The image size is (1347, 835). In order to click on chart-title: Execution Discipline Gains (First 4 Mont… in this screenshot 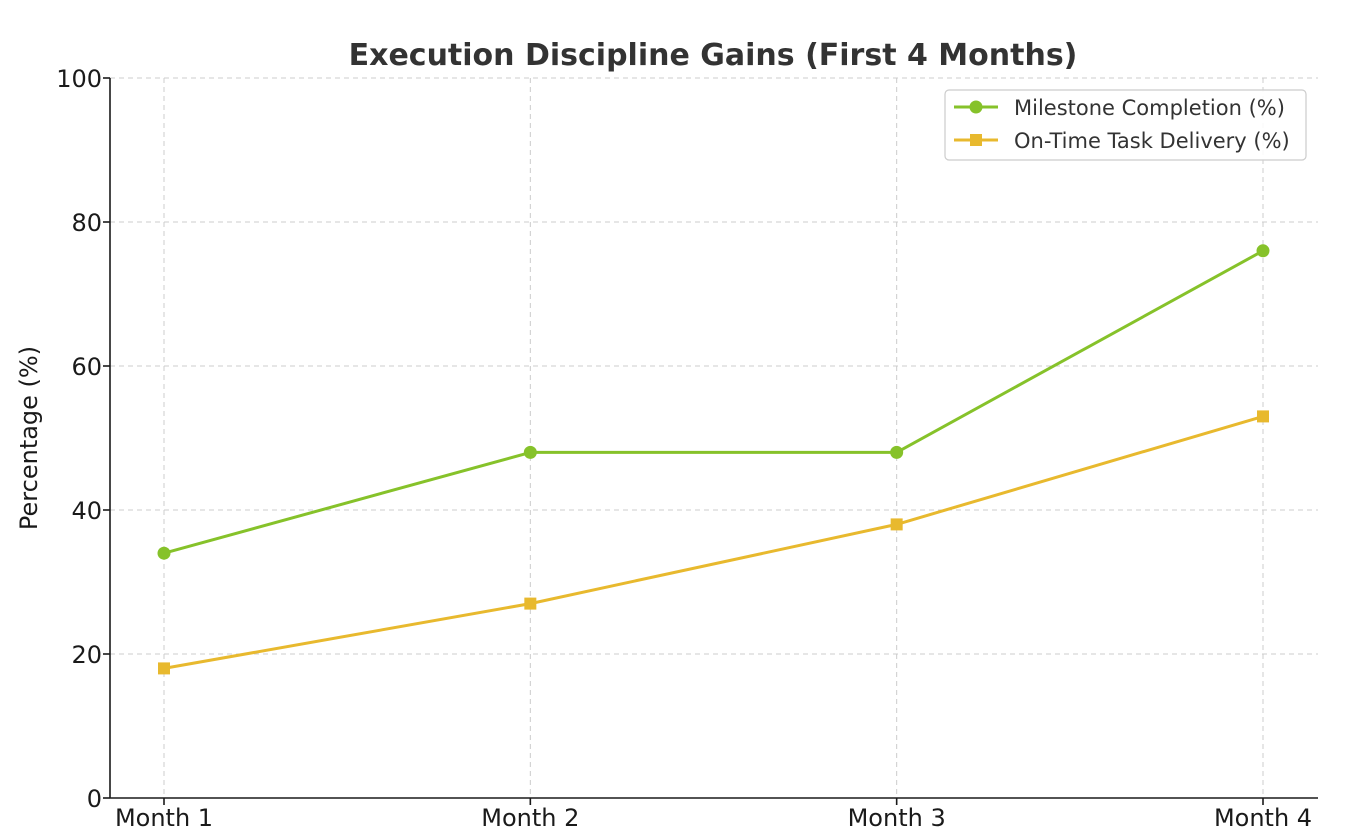, I will do `click(713, 55)`.